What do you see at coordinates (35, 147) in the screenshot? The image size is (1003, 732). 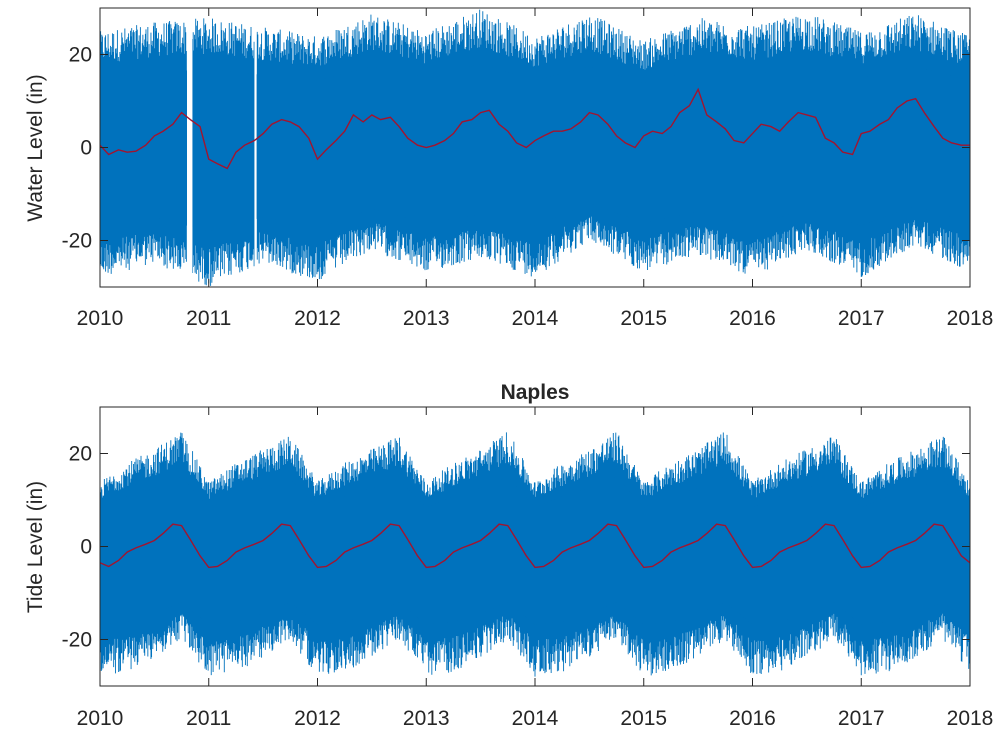 I see `y-axis-label: Water Level (in)` at bounding box center [35, 147].